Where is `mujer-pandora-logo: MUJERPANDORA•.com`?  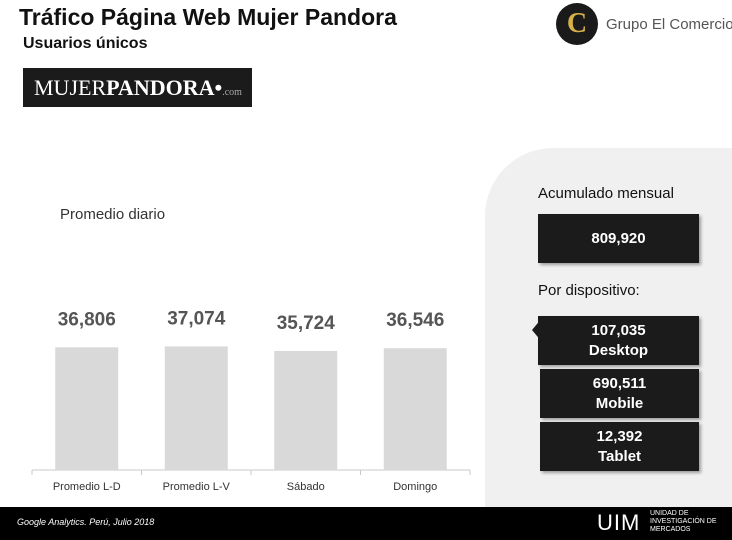
mujer-pandora-logo: MUJERPANDORA•.com is located at coordinates (137, 87).